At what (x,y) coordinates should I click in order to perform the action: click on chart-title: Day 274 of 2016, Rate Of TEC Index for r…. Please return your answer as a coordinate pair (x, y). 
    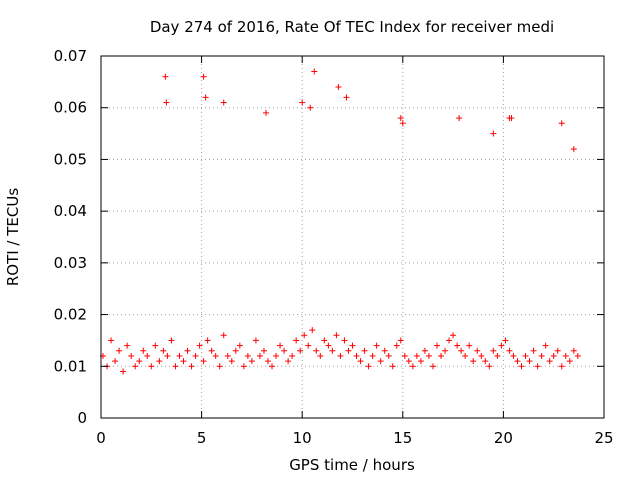
    Looking at the image, I should click on (352, 27).